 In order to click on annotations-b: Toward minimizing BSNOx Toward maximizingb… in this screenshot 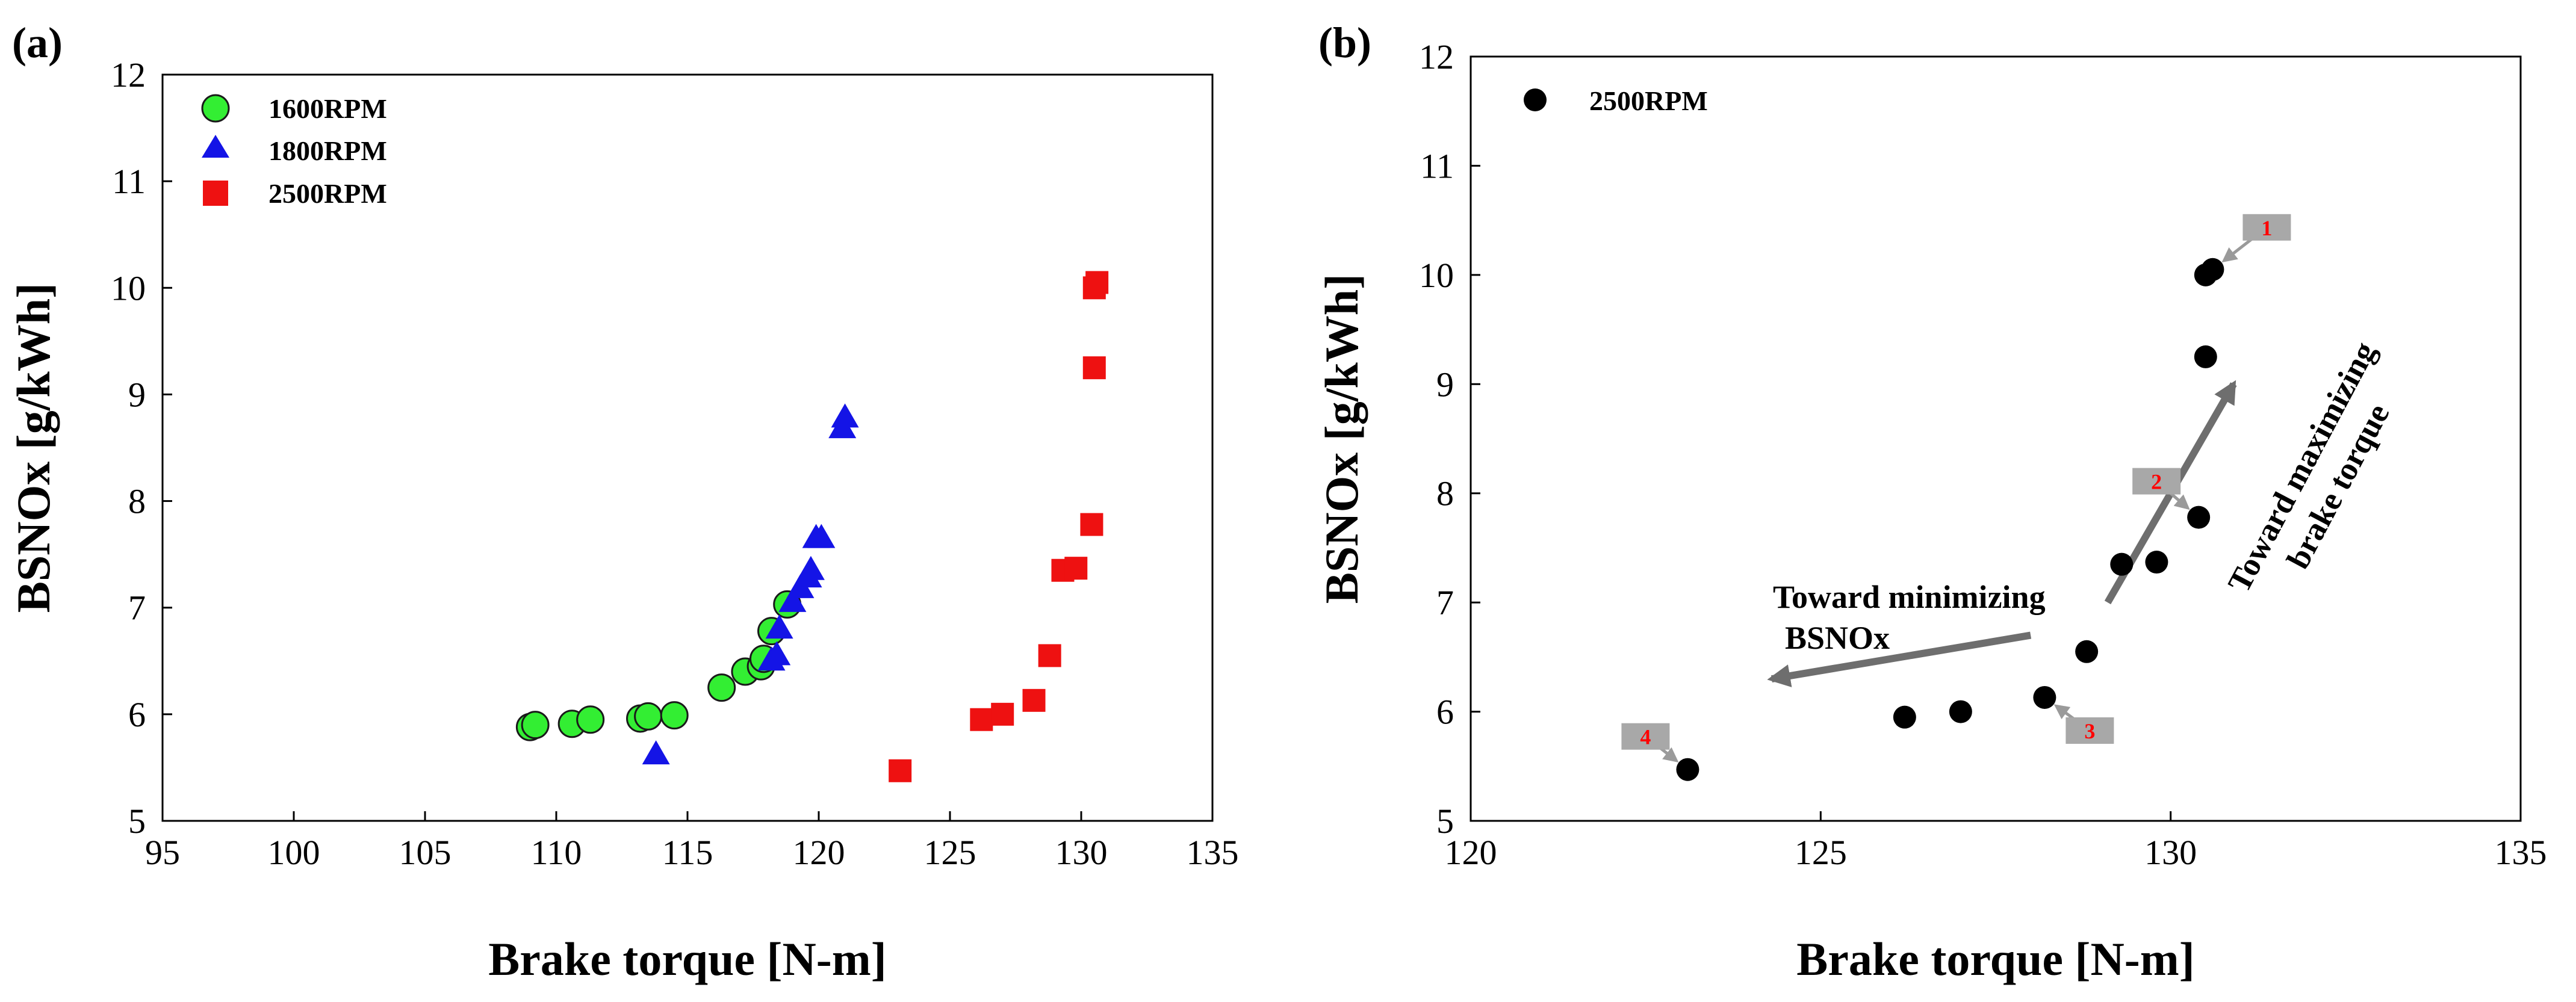, I will do `click(2082, 511)`.